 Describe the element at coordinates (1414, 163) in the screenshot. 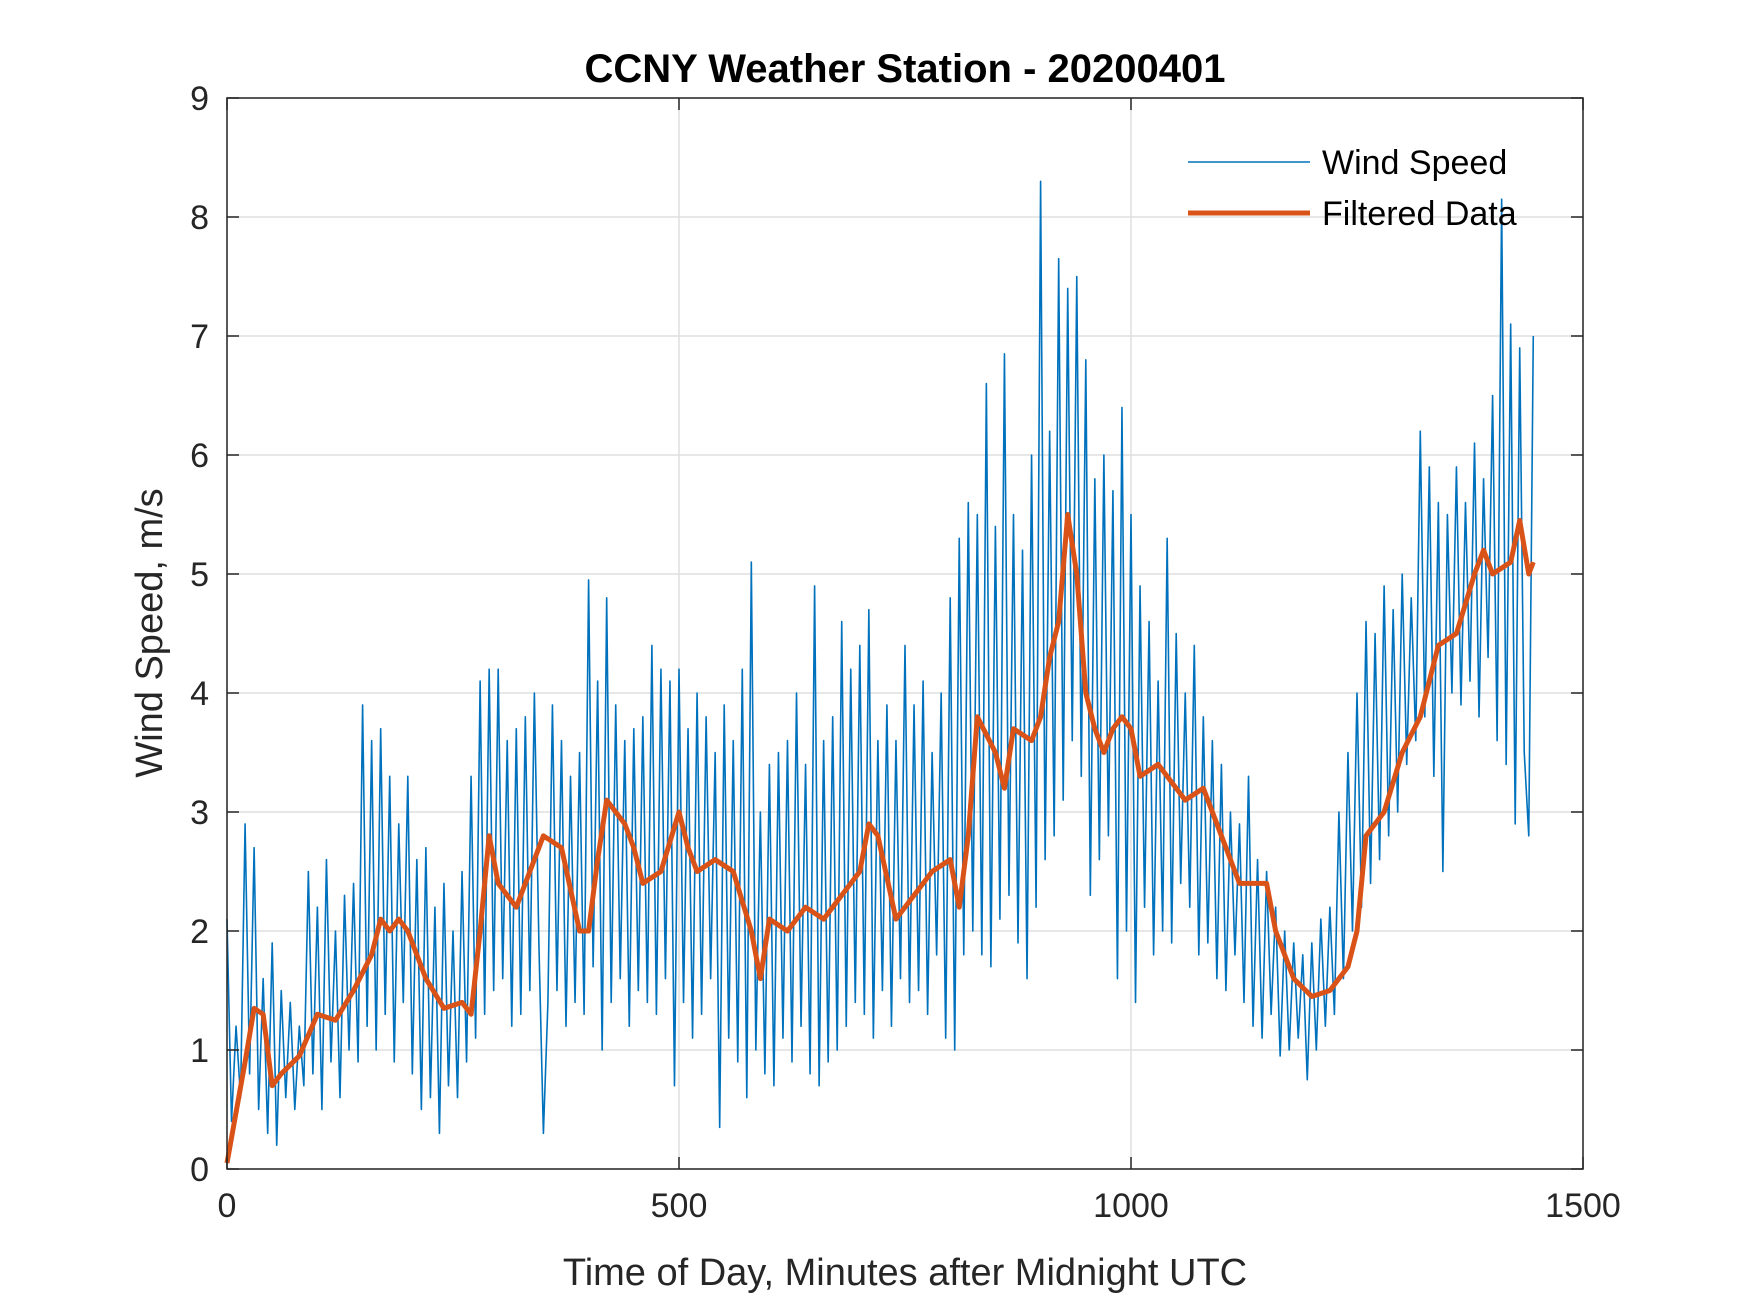

I see `legend-label-wind-speed: Wind Speed` at that location.